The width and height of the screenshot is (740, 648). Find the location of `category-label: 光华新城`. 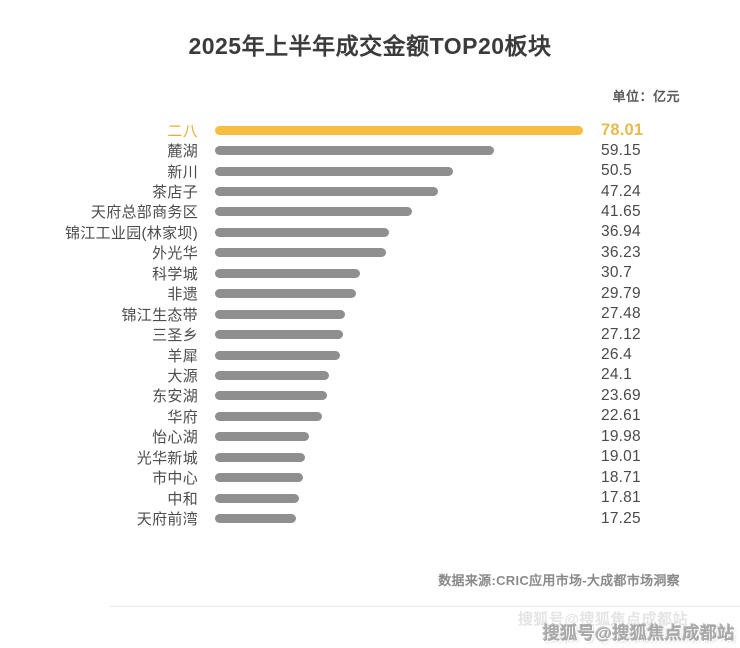

category-label: 光华新城 is located at coordinates (167, 458).